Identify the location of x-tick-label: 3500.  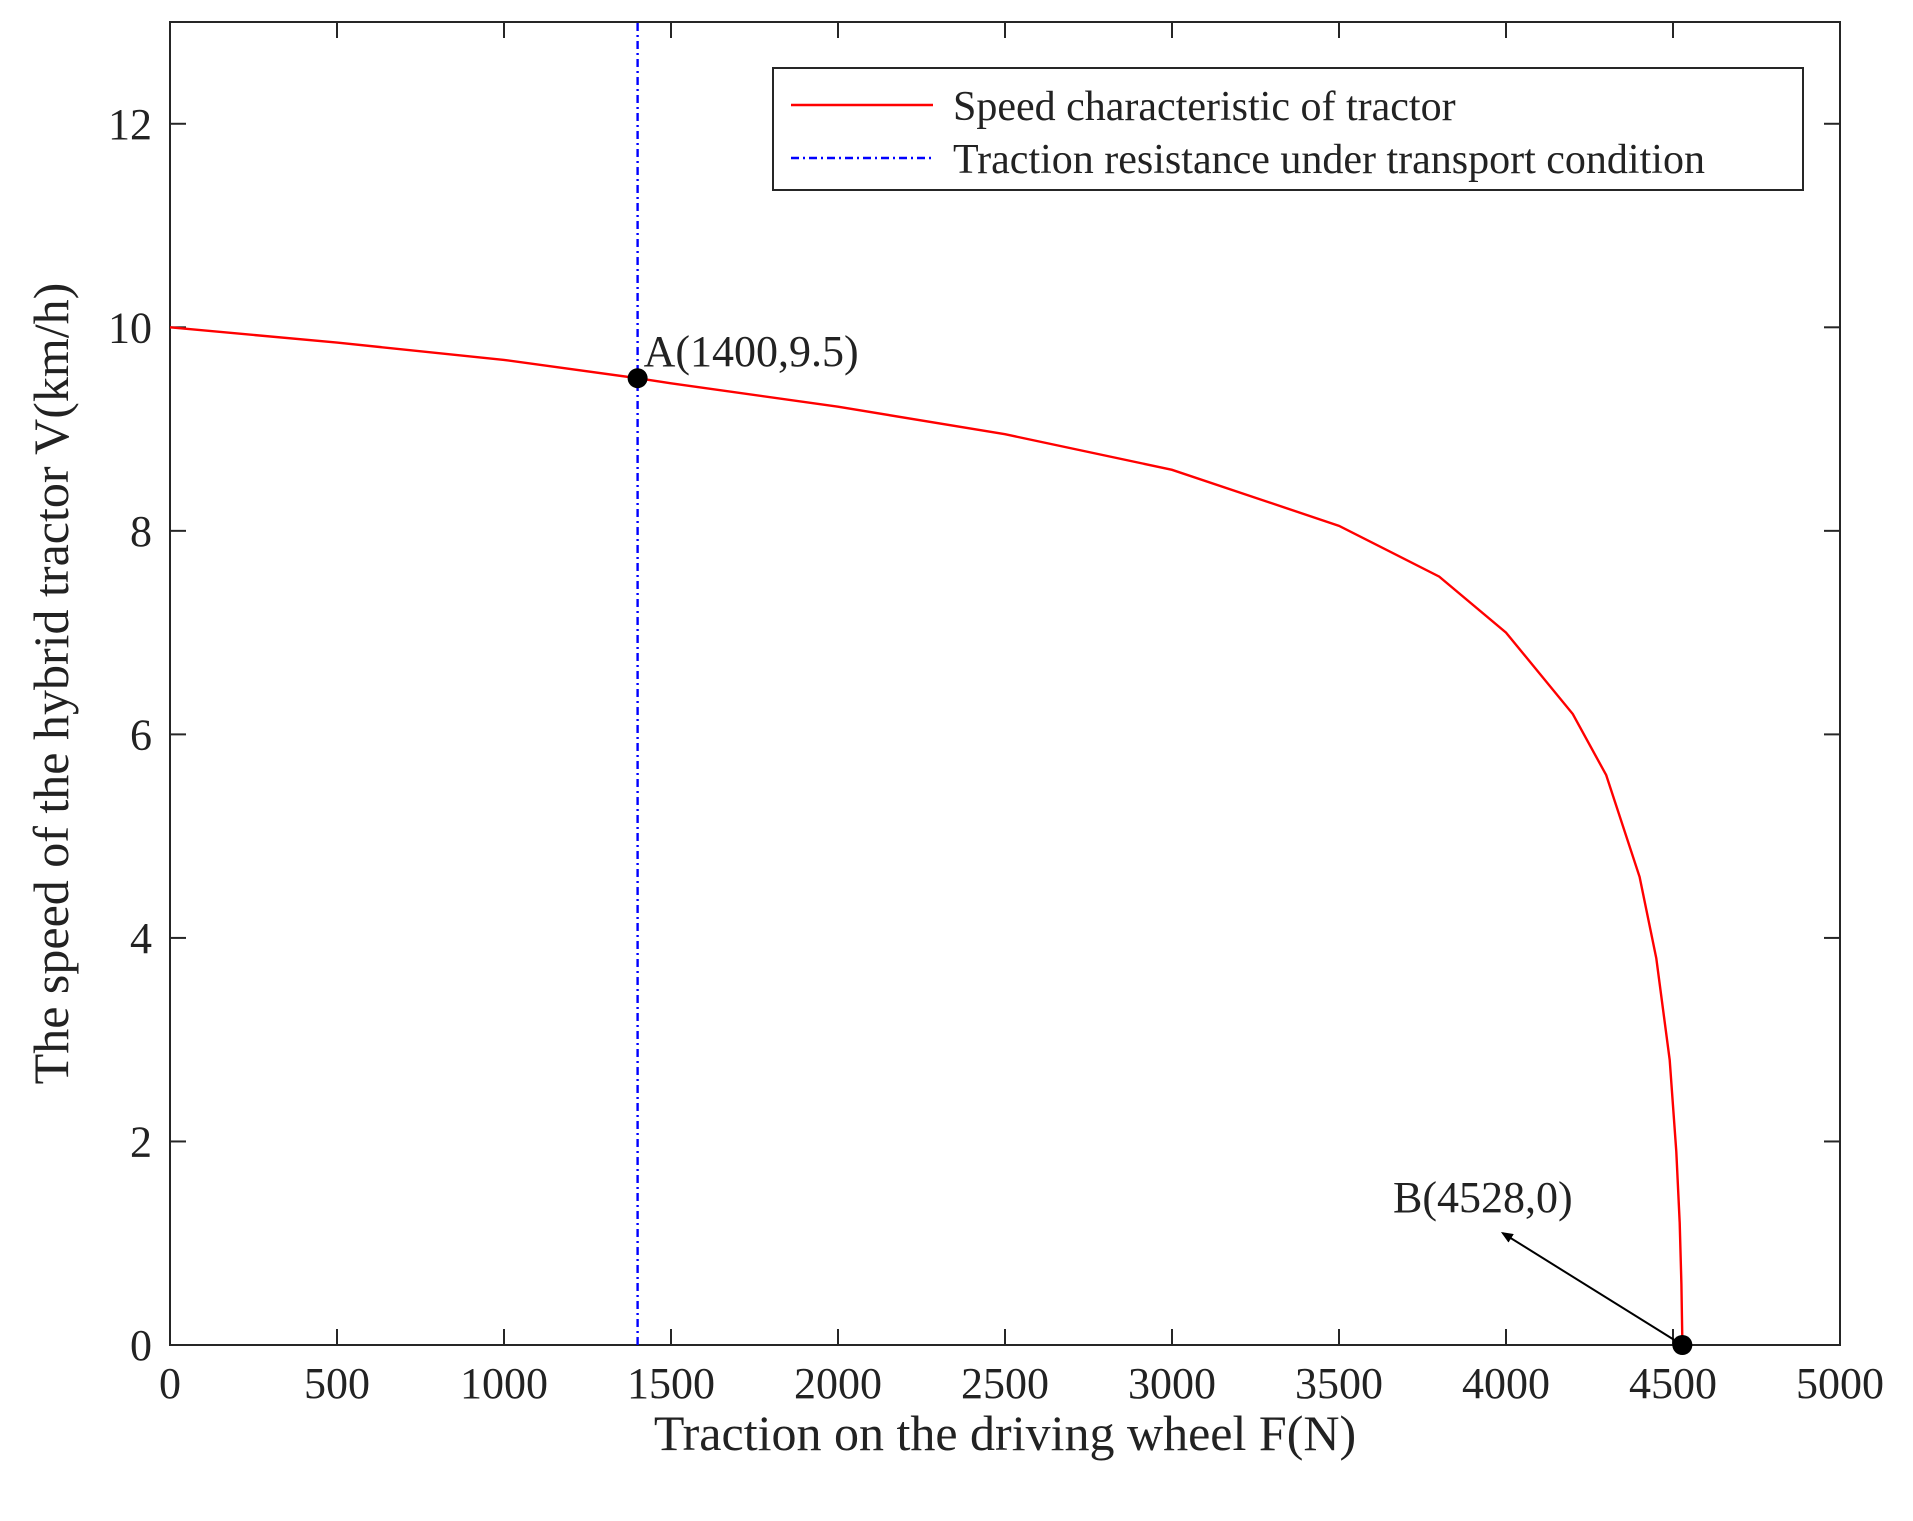
(1339, 1383).